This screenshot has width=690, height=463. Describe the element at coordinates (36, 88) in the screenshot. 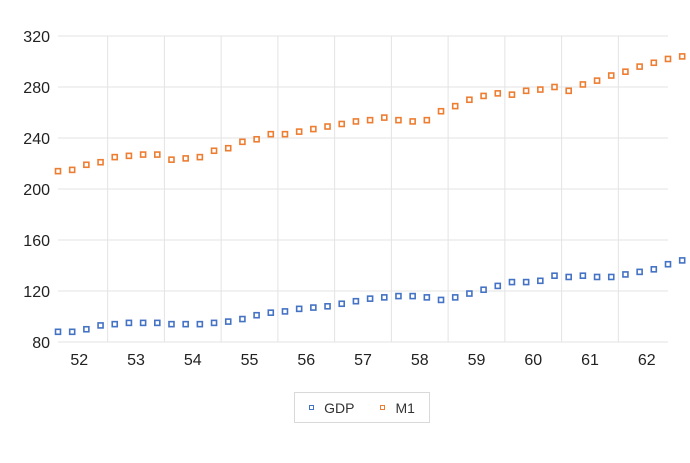

I see `y-tick-label: 280` at that location.